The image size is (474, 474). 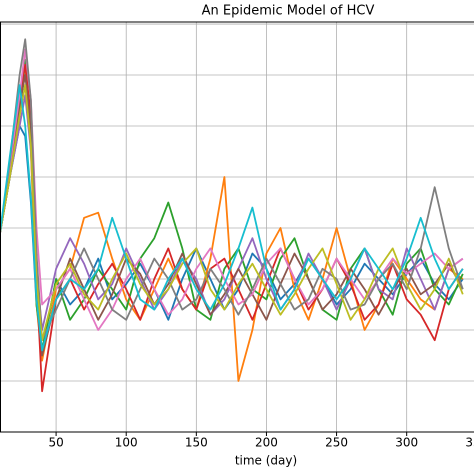 What do you see at coordinates (55, 443) in the screenshot?
I see `x-tick-label: 50` at bounding box center [55, 443].